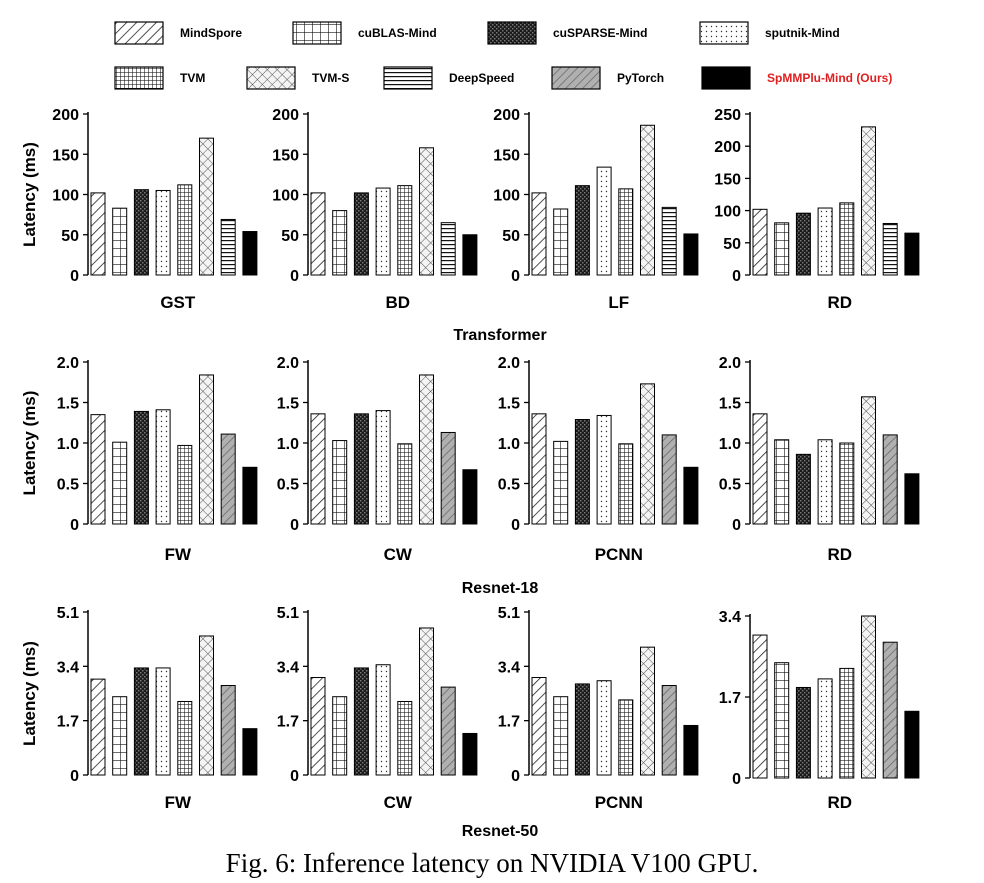 The height and width of the screenshot is (883, 984). What do you see at coordinates (65, 196) in the screenshot?
I see `y-tick-label: 100` at bounding box center [65, 196].